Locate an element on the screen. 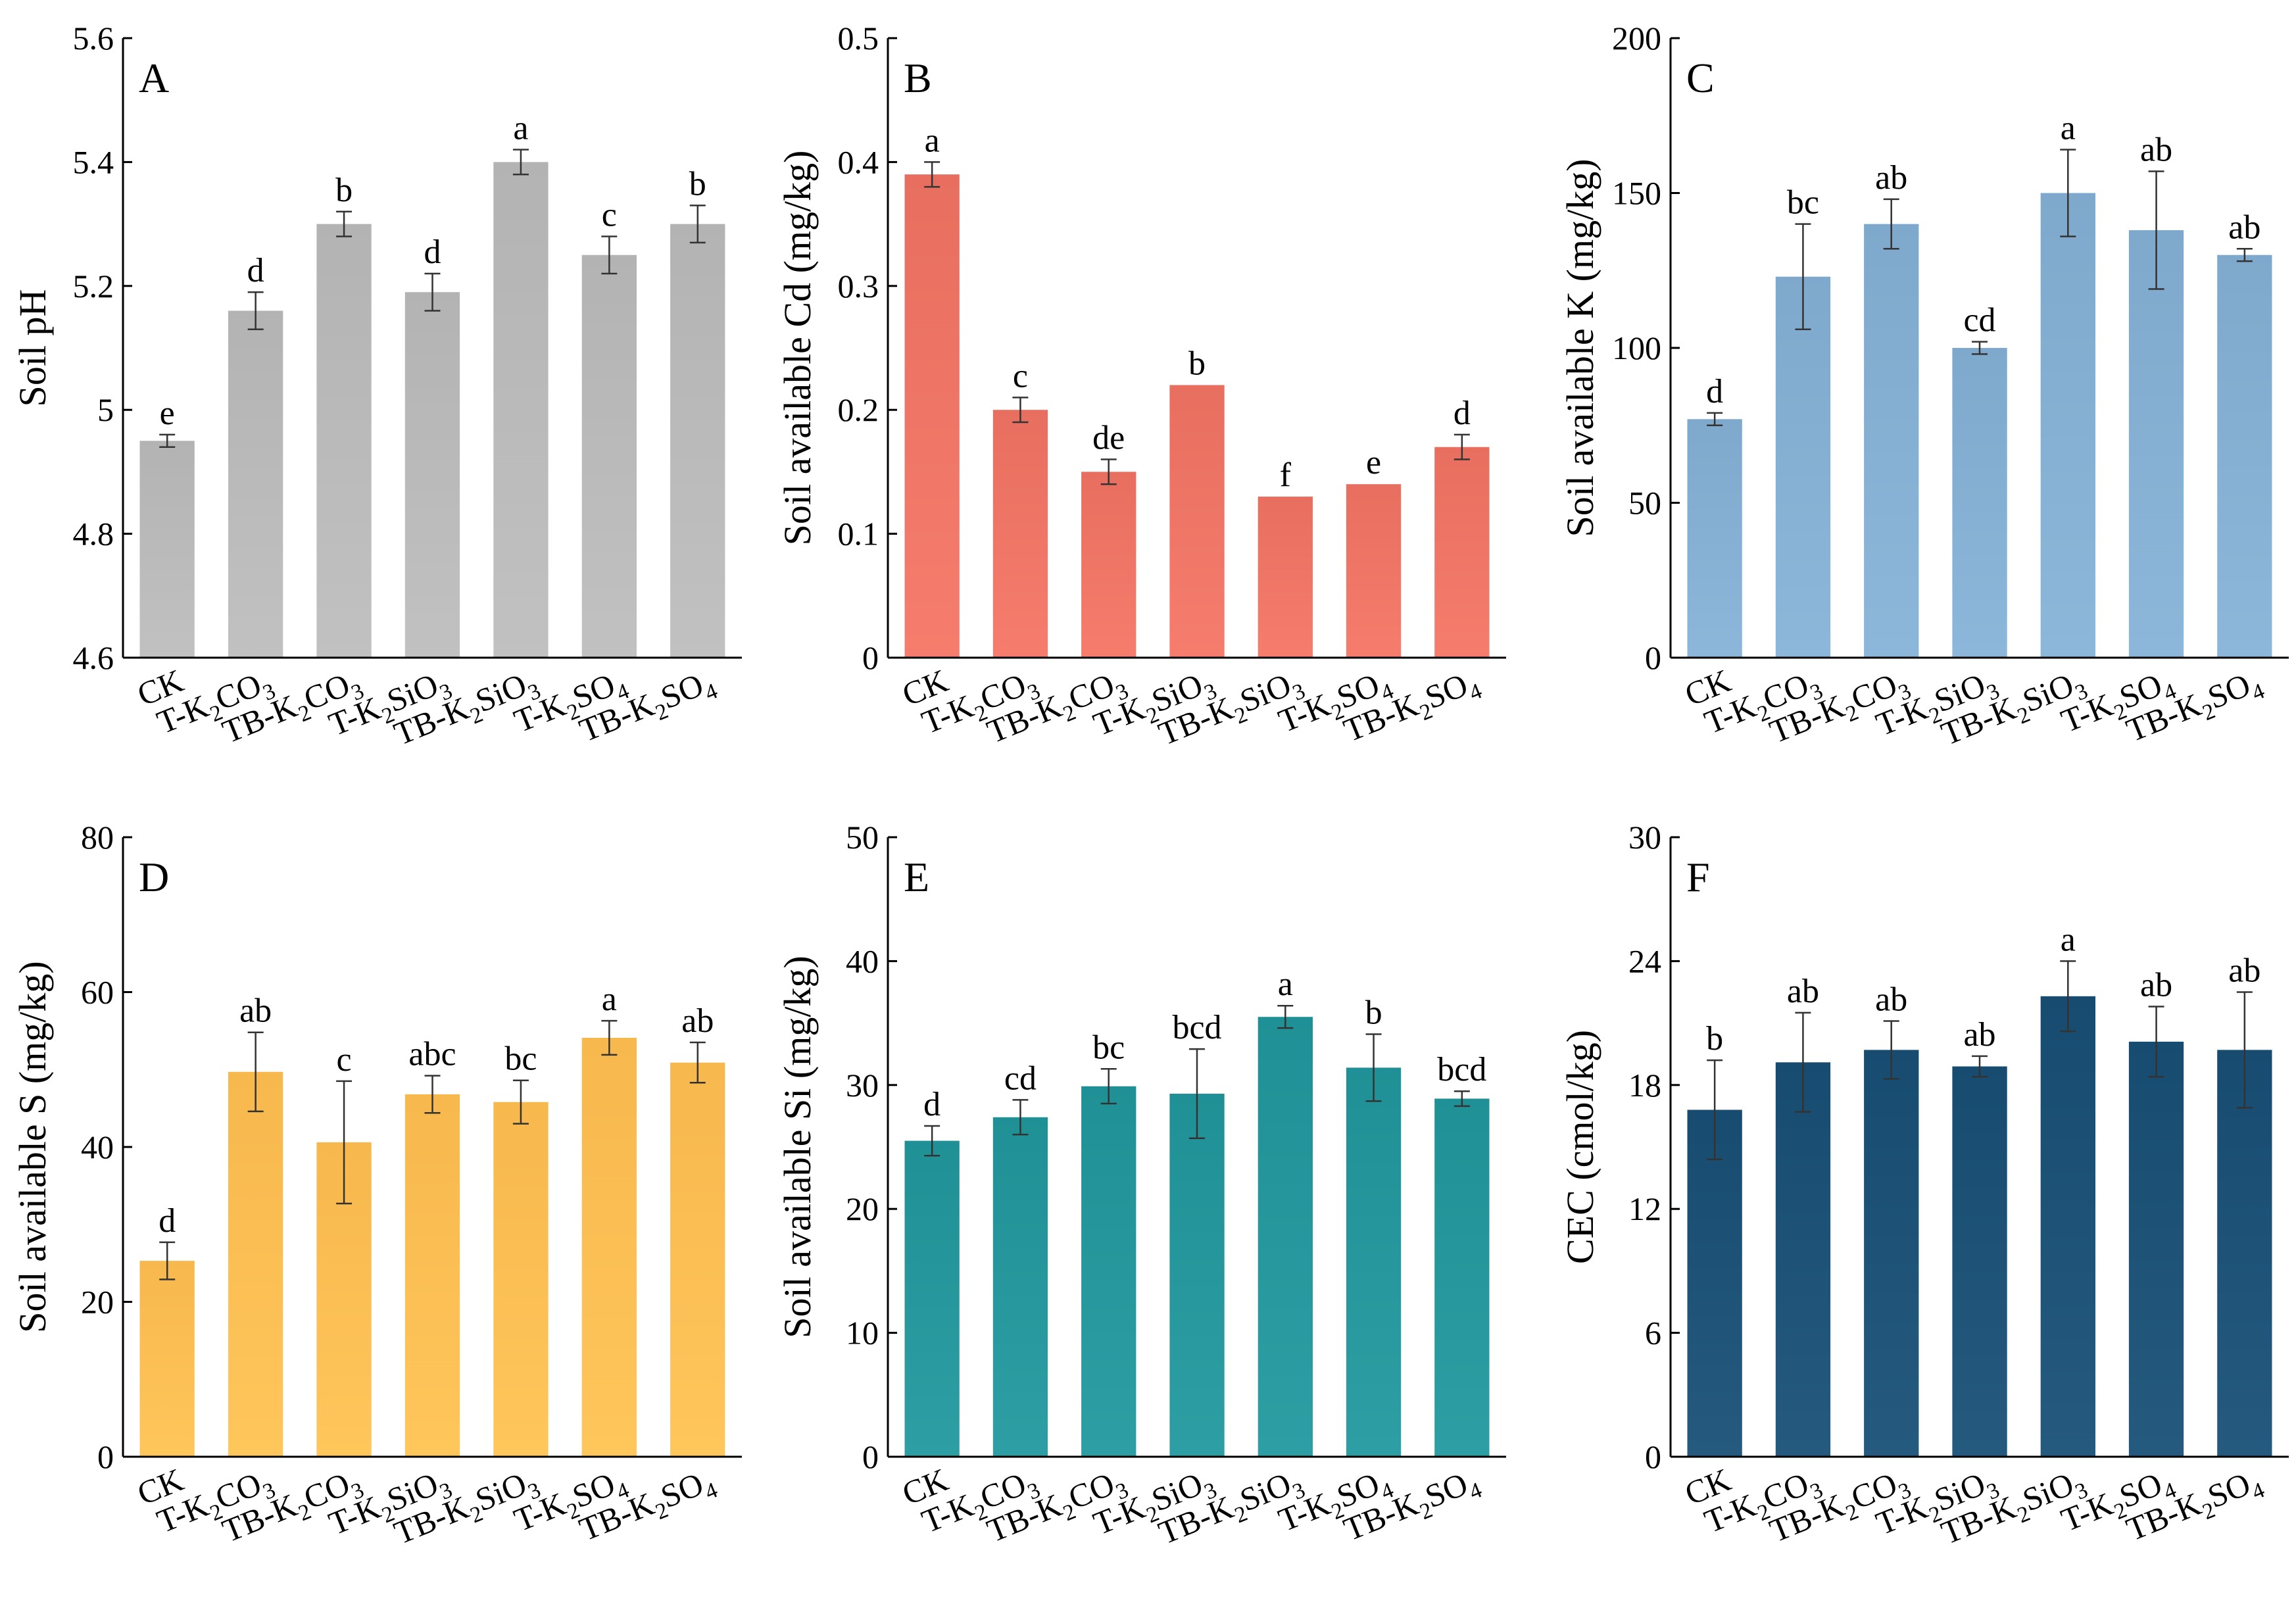 This screenshot has width=2296, height=1608. significance-letter: e is located at coordinates (1374, 462).